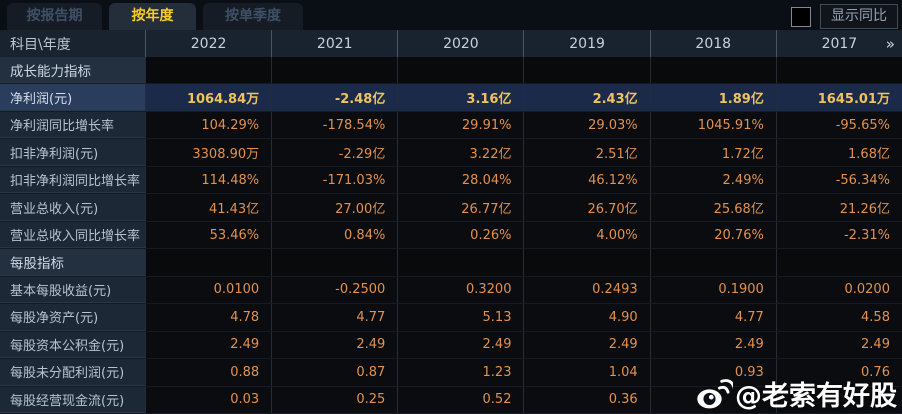 The image size is (902, 414). Describe the element at coordinates (208, 235) in the screenshot. I see `value-cell: 53.46%` at that location.